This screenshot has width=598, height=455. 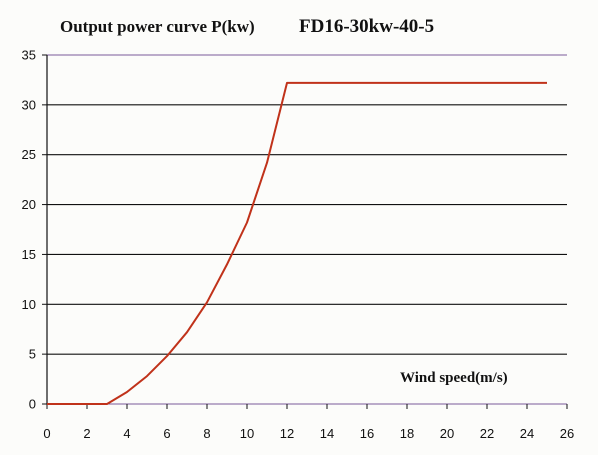 I want to click on y-tick-label: 5, so click(x=32, y=354).